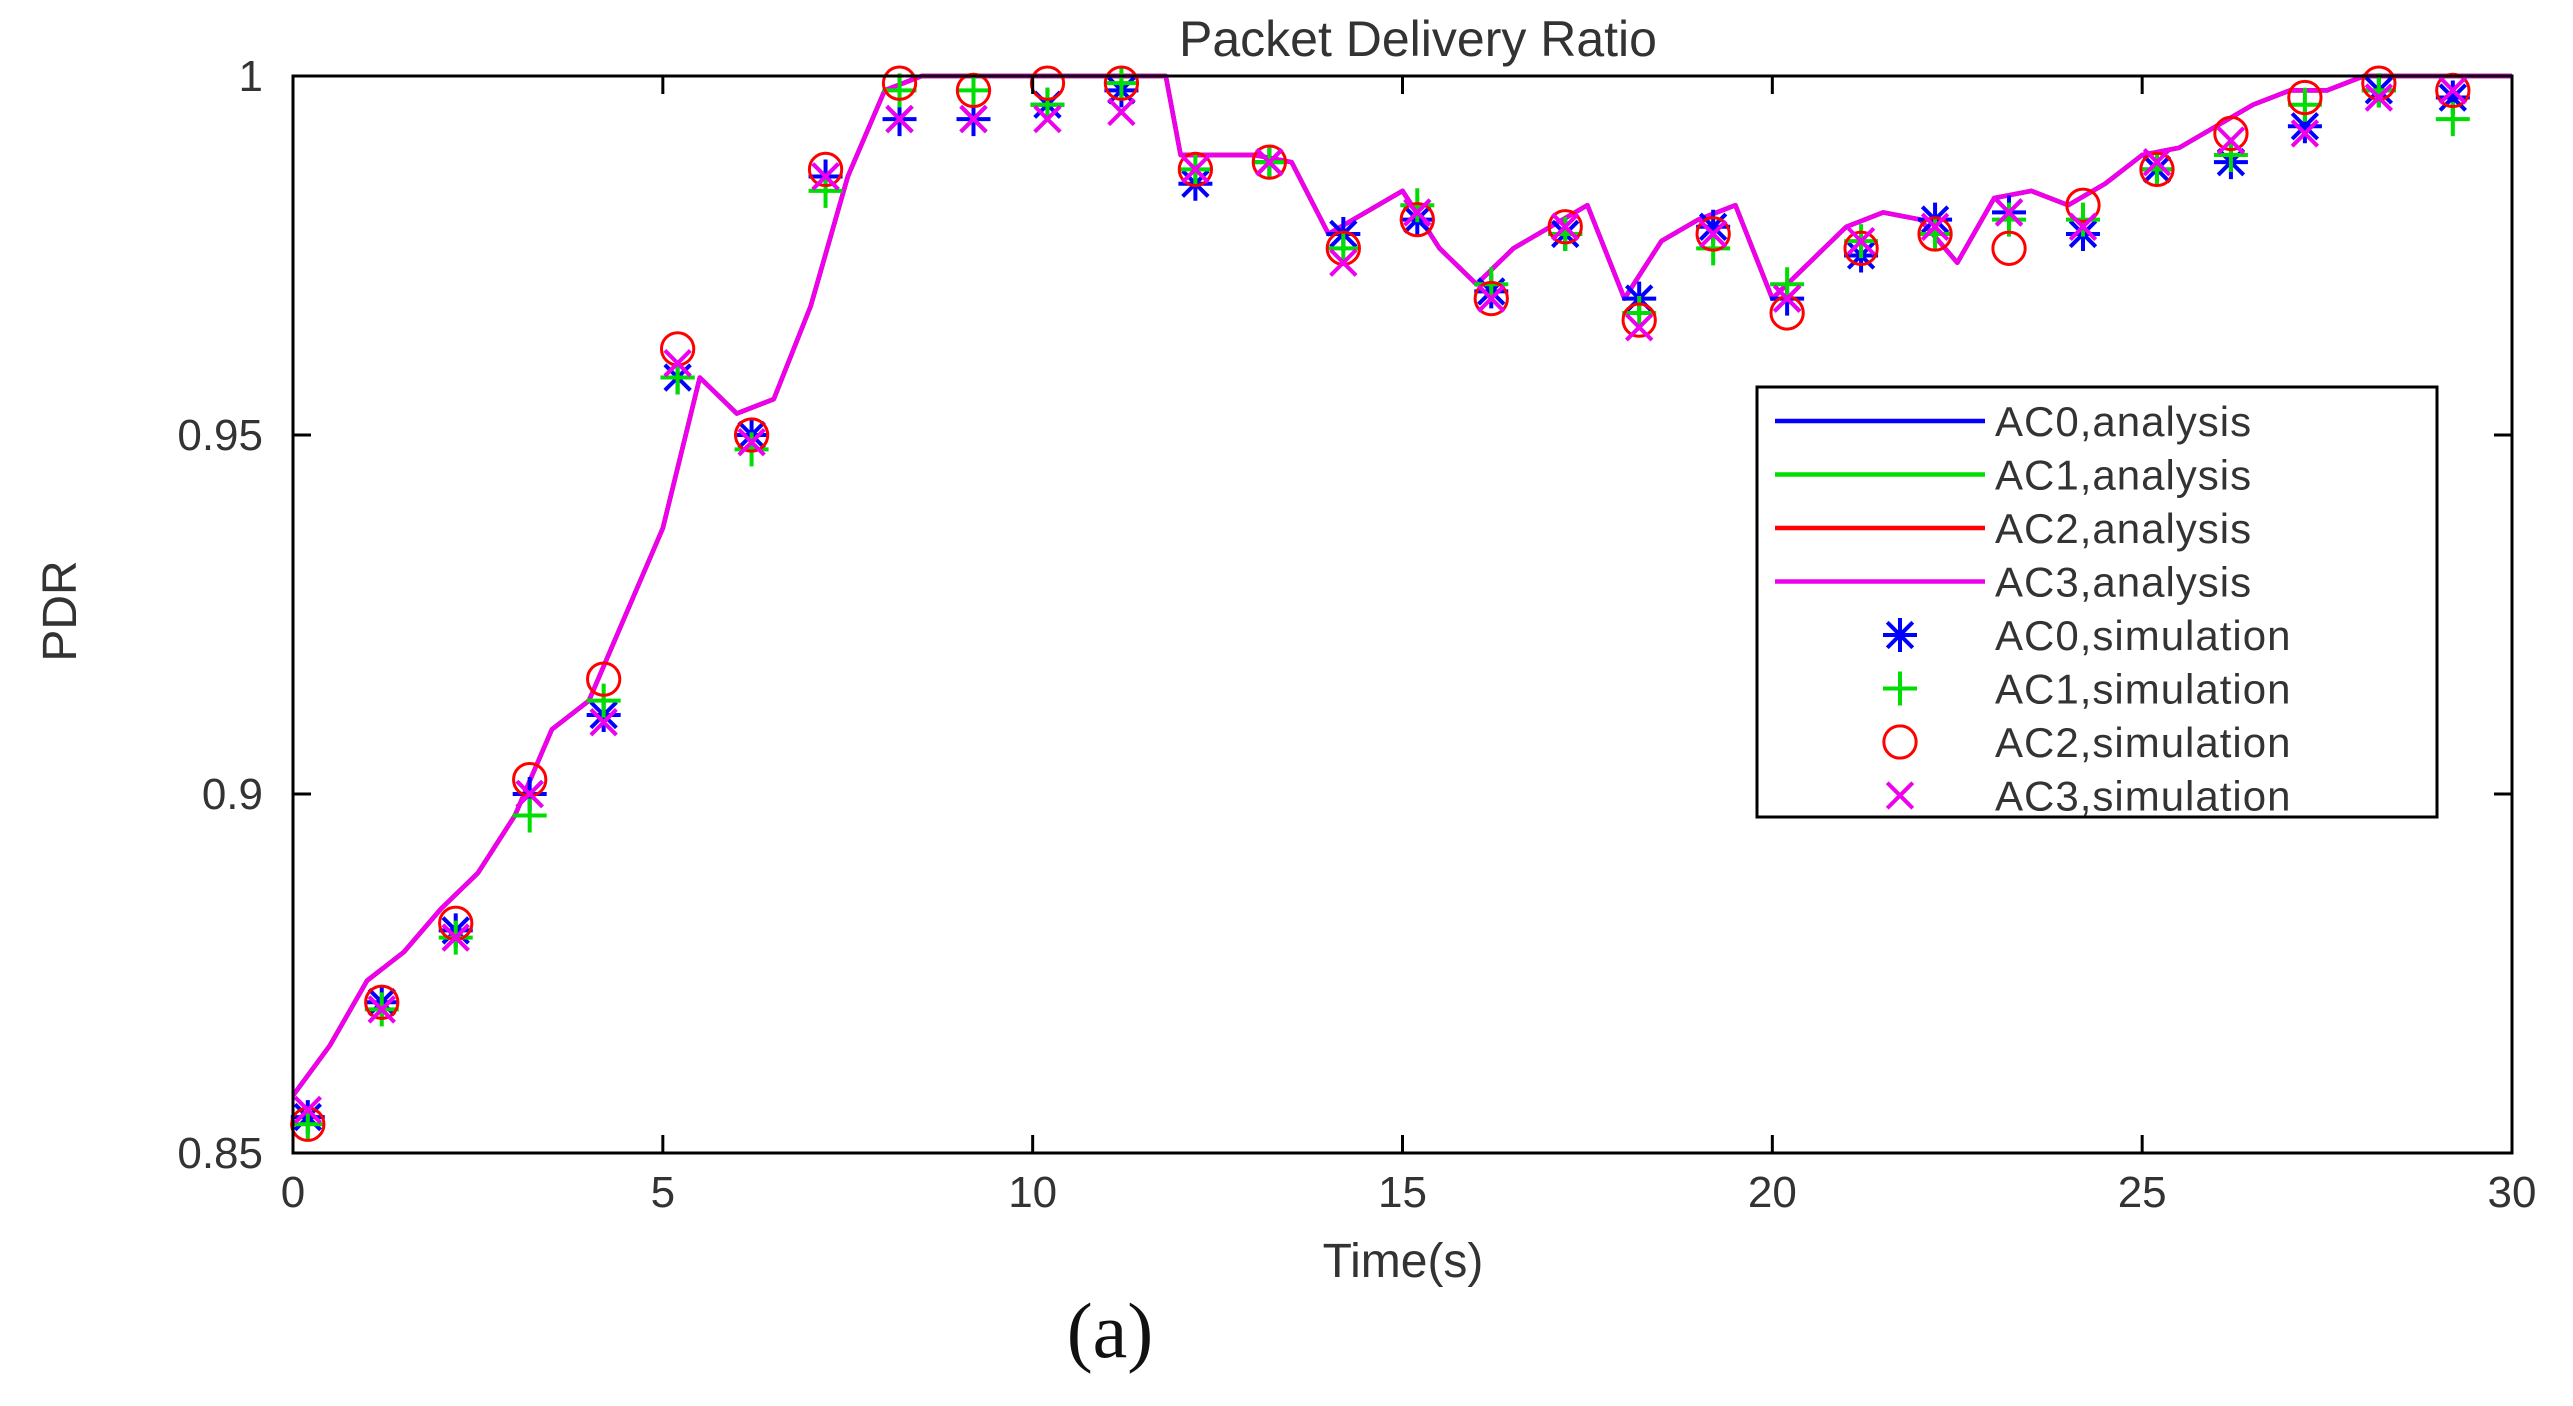  I want to click on legend-entry-label: AC2,simulation, so click(2143, 742).